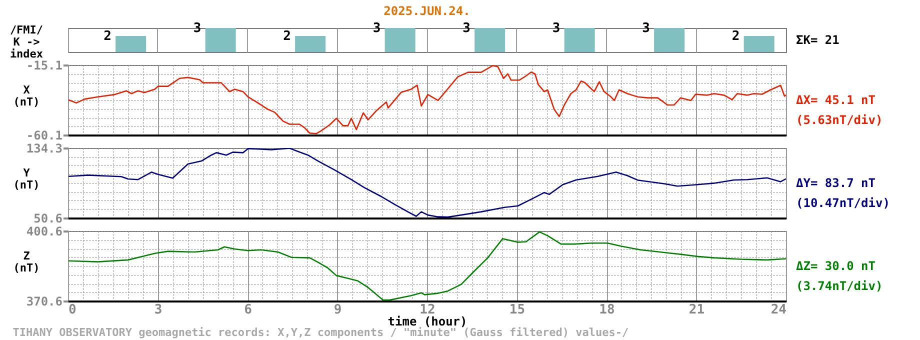 This screenshot has height=340, width=920. I want to click on y-tick-label: 134.3, so click(44, 149).